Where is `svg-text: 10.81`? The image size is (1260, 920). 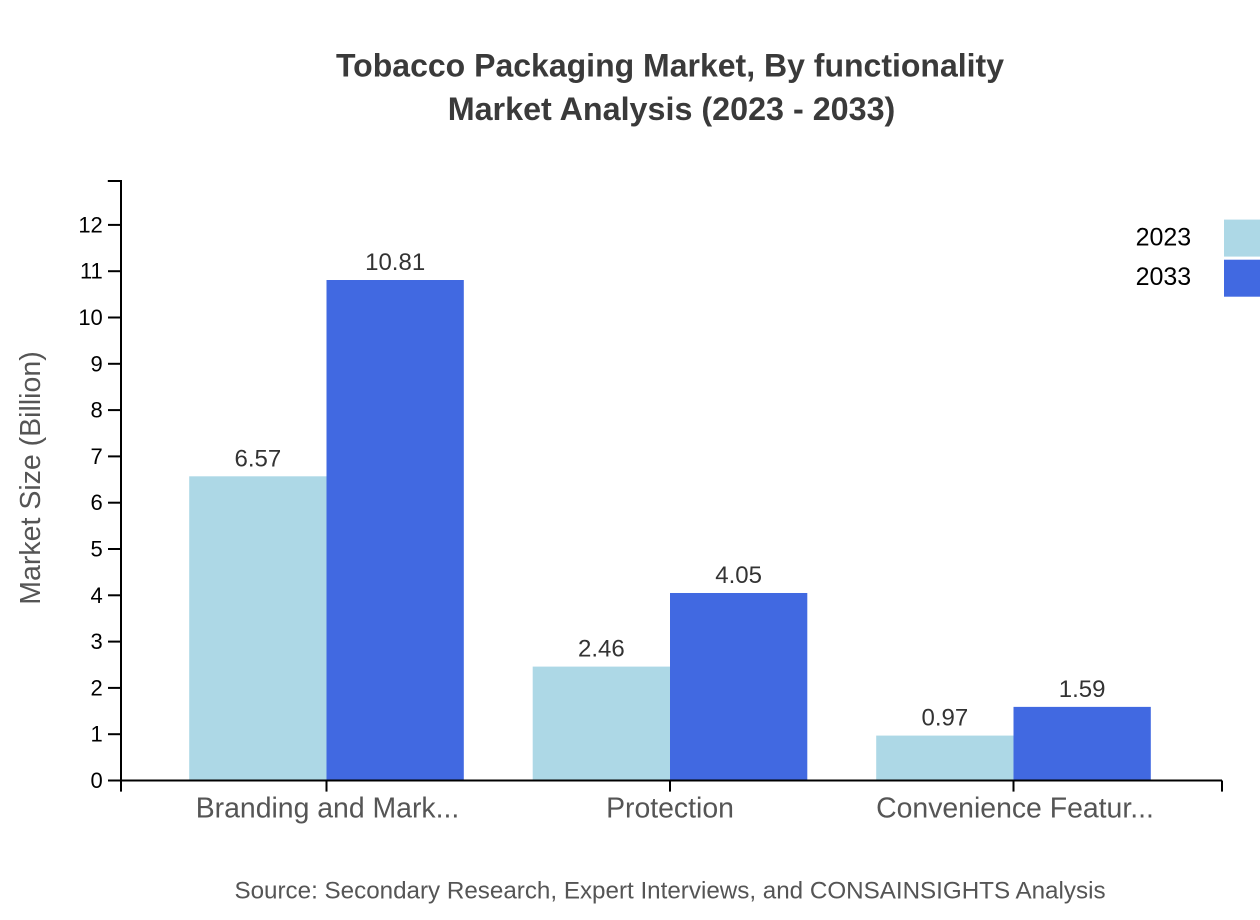
svg-text: 10.81 is located at coordinates (395, 262).